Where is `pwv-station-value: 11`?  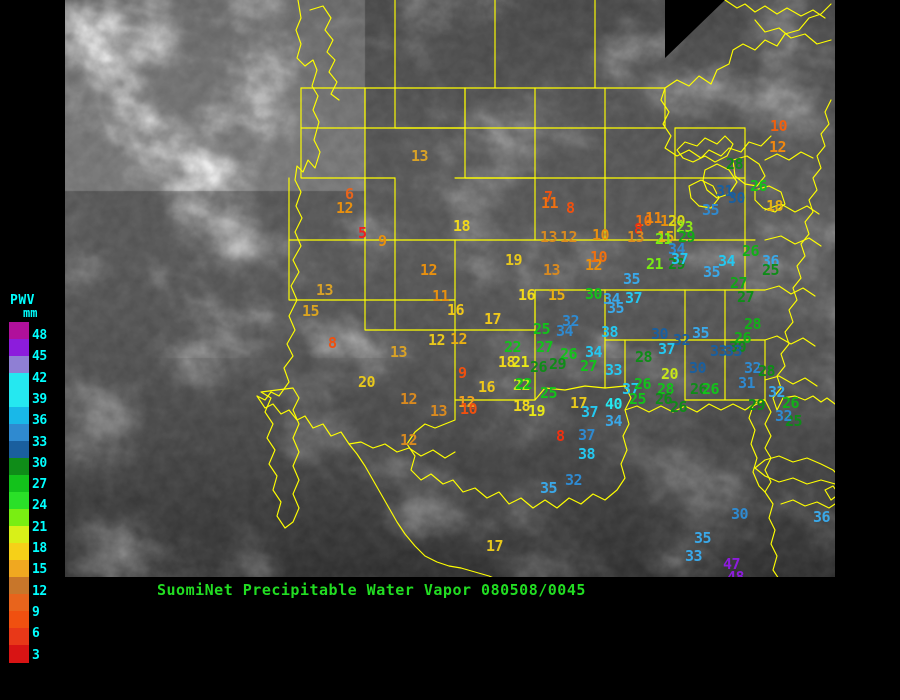
pwv-station-value: 11 is located at coordinates (441, 296).